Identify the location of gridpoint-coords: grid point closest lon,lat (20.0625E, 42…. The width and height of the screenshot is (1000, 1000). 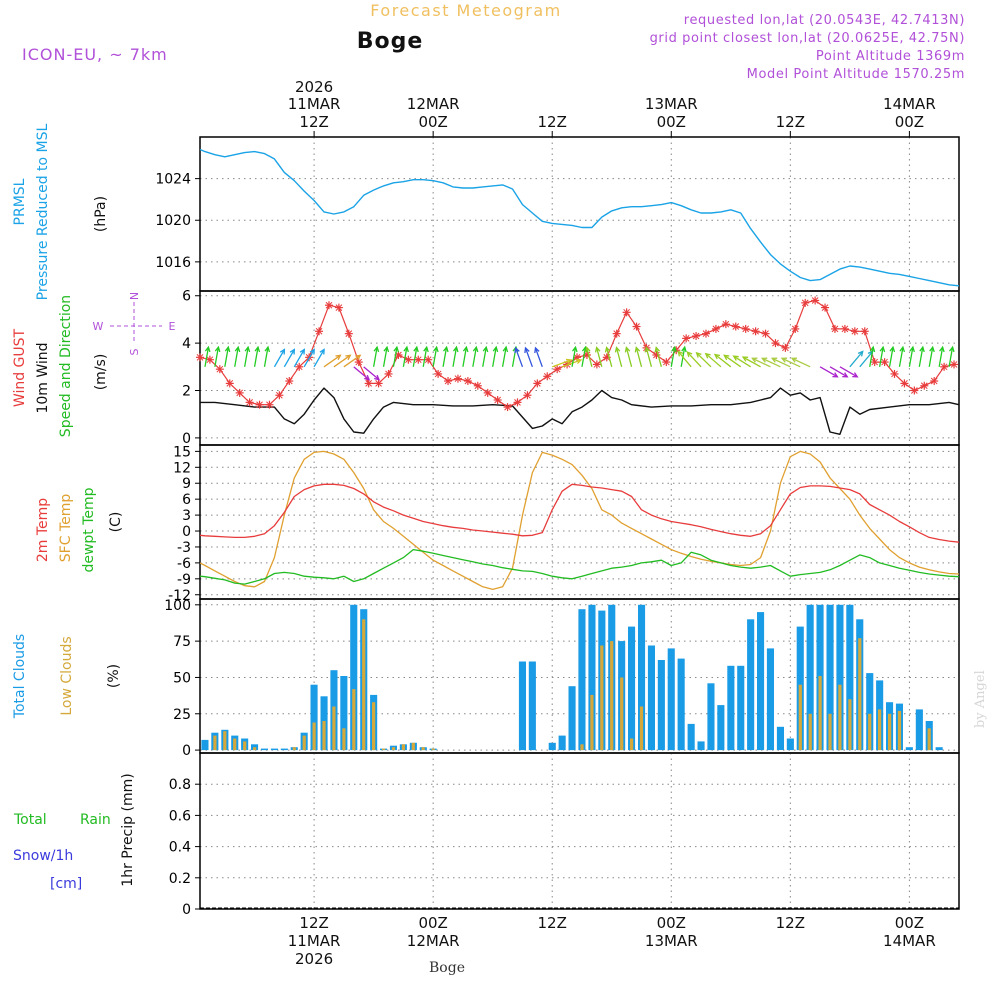
(807, 38).